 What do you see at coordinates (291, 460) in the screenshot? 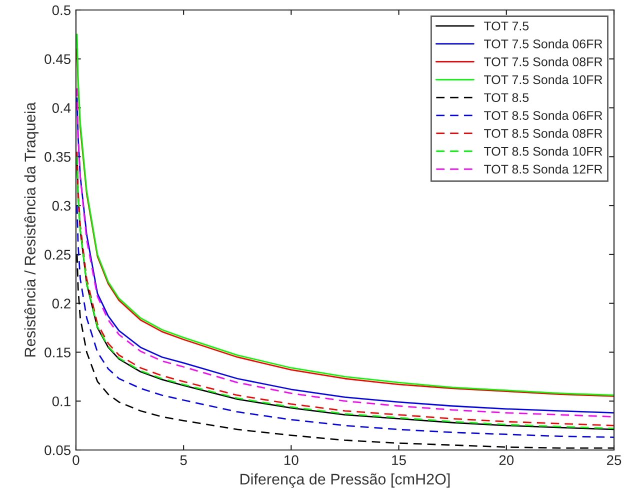
I see `x-tick-label: 10` at bounding box center [291, 460].